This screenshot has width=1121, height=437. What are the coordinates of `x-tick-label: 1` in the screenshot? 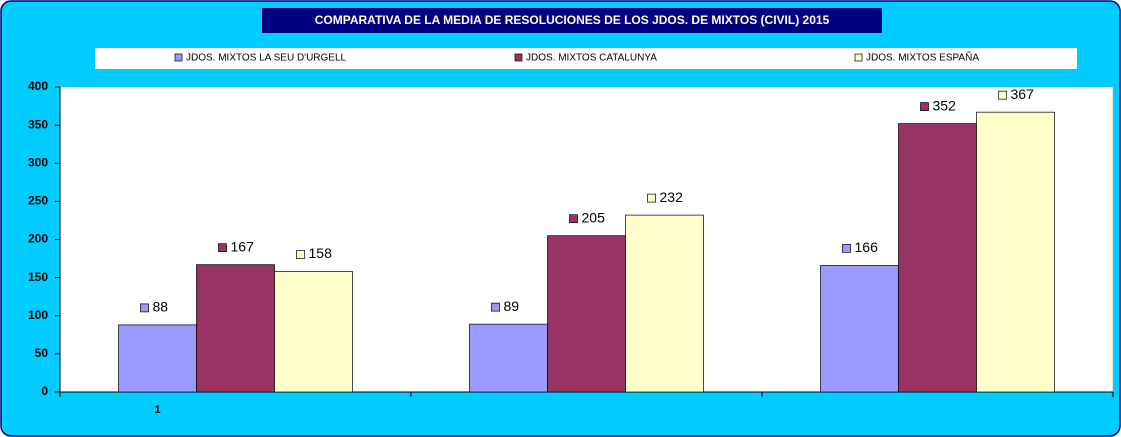 It's located at (157, 410).